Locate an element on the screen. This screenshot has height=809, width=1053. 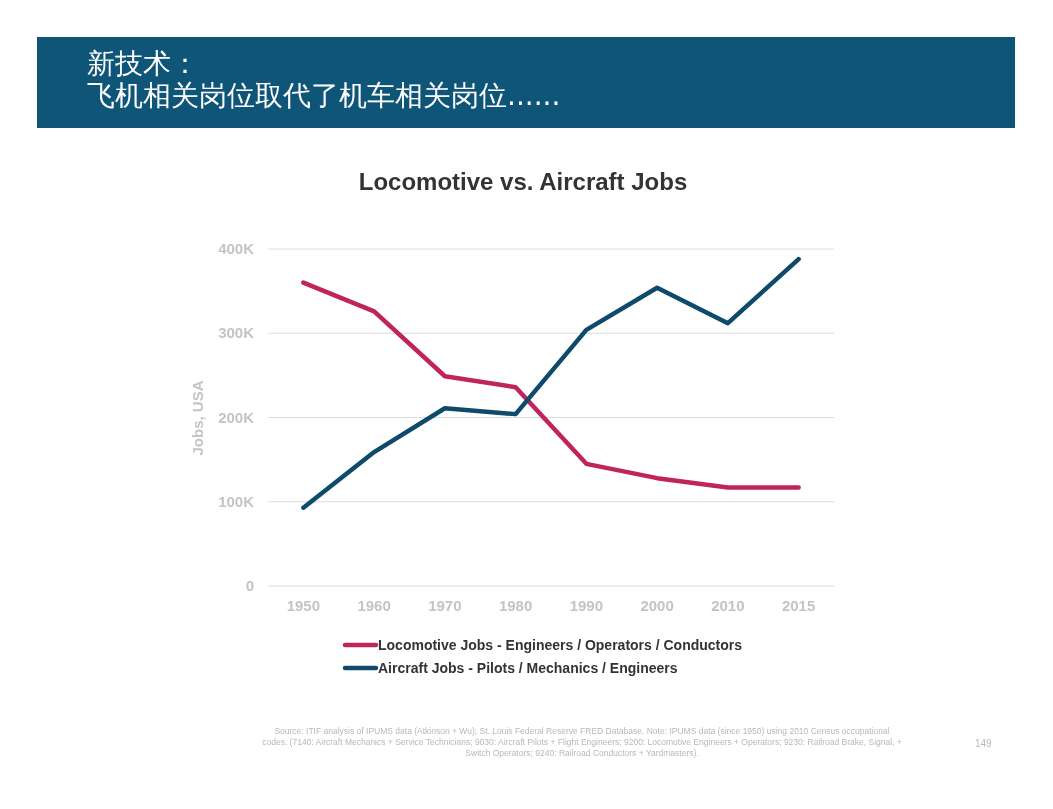
y-tick-label: 300K is located at coordinates (236, 333).